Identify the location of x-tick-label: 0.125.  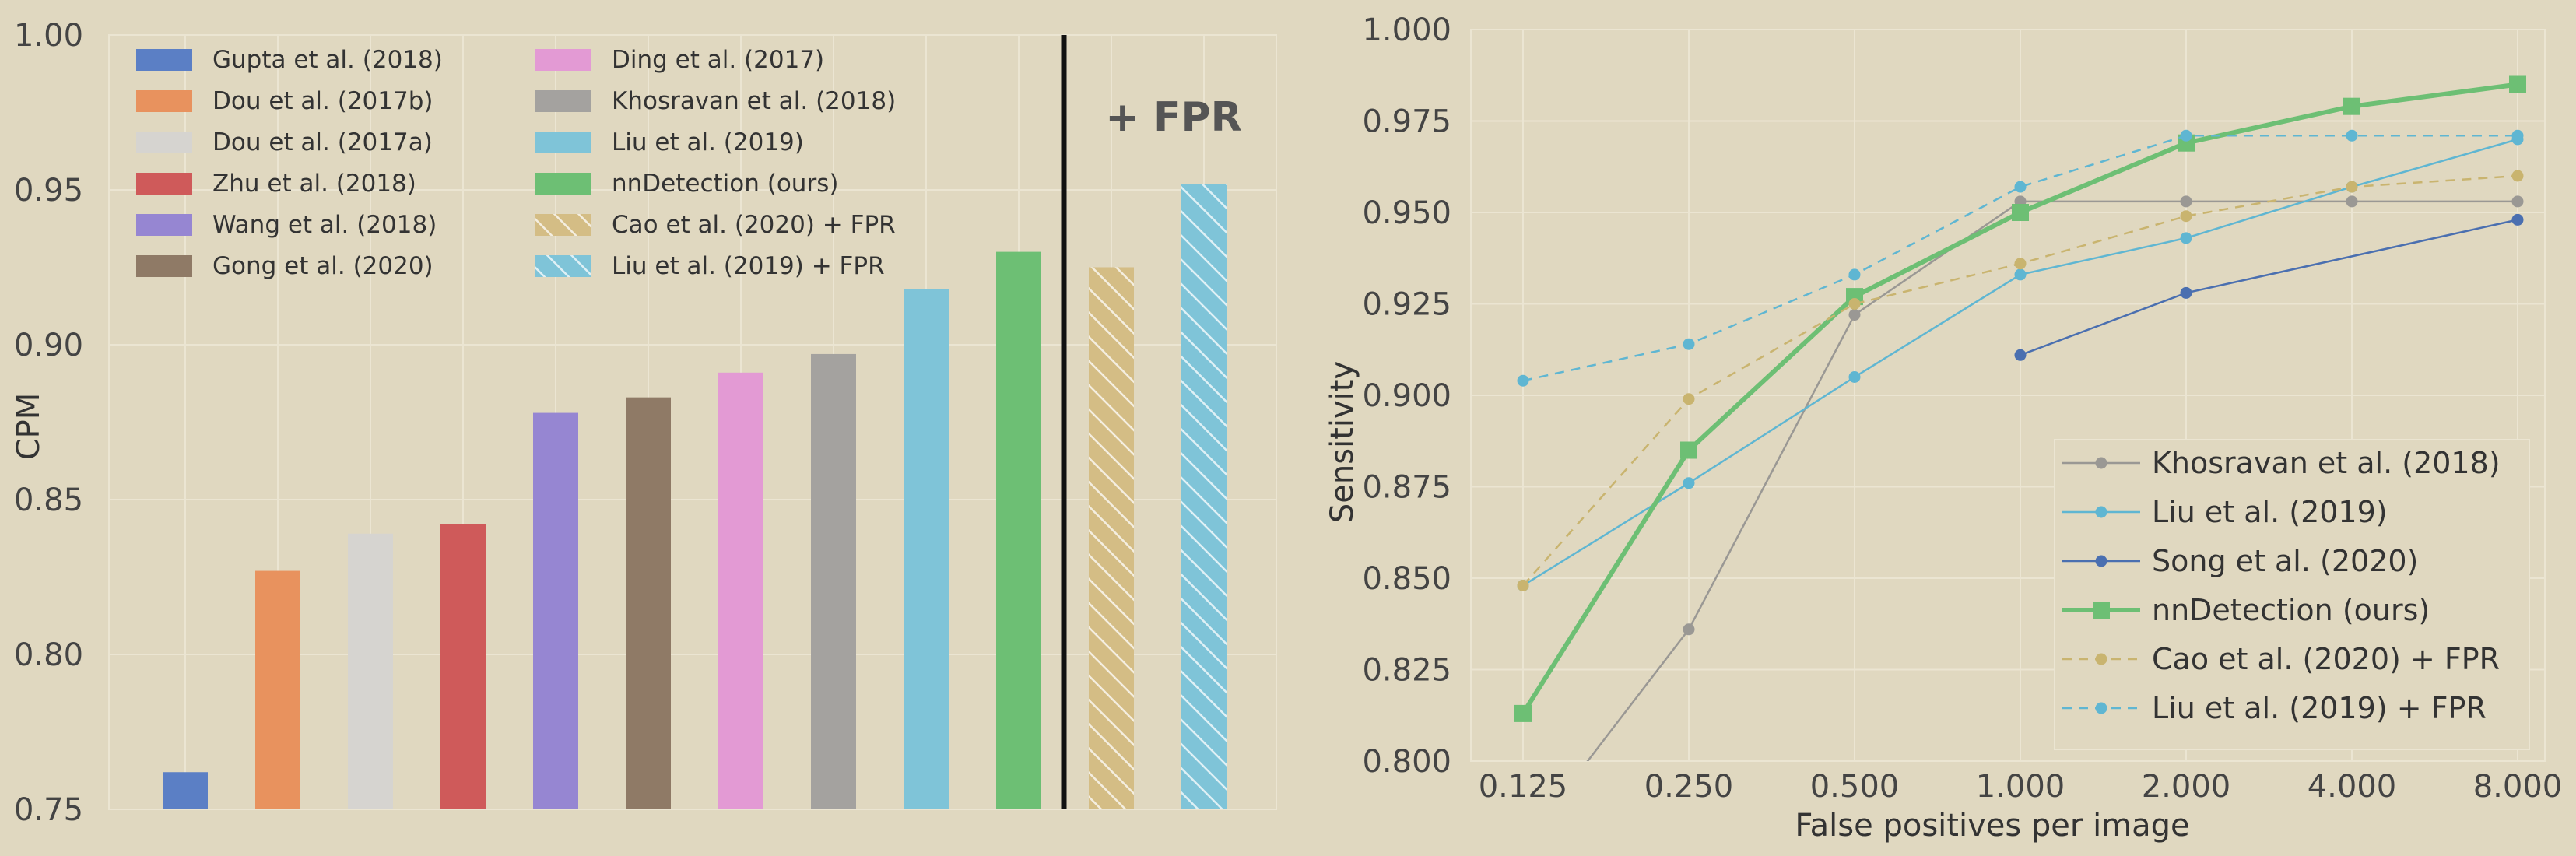
(1524, 787).